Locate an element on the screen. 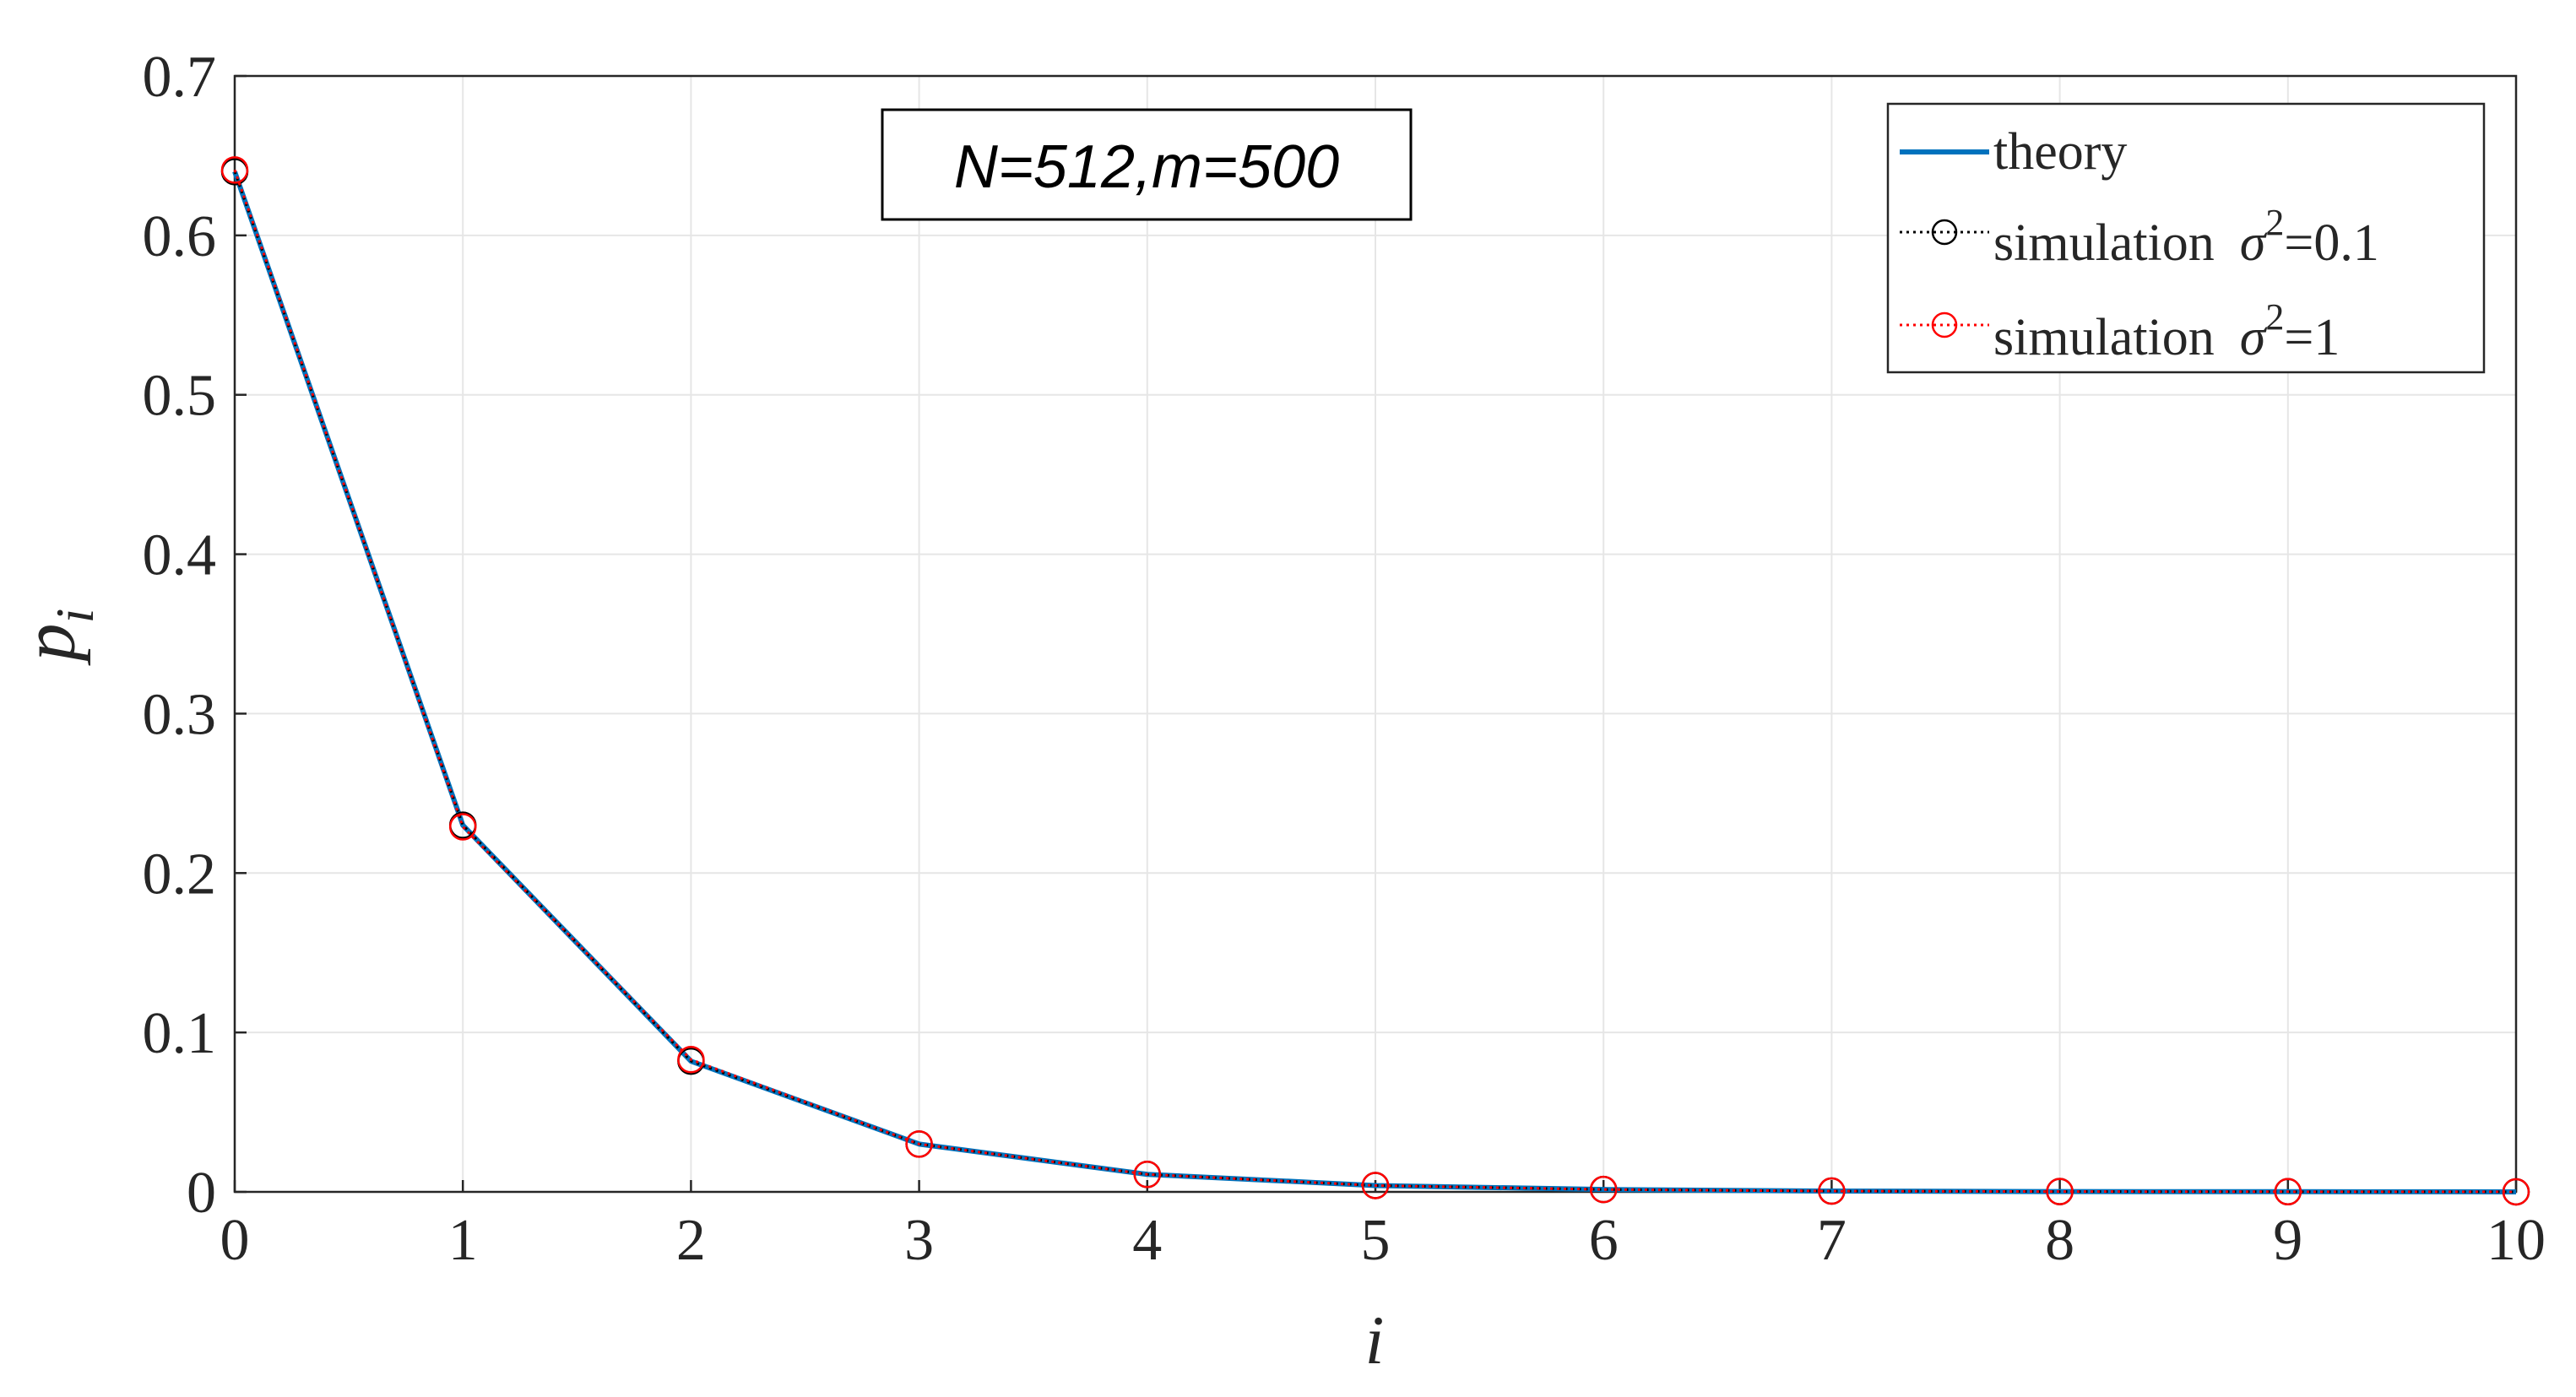 The image size is (2576, 1397). x-tick-label: 10 is located at coordinates (2517, 1240).